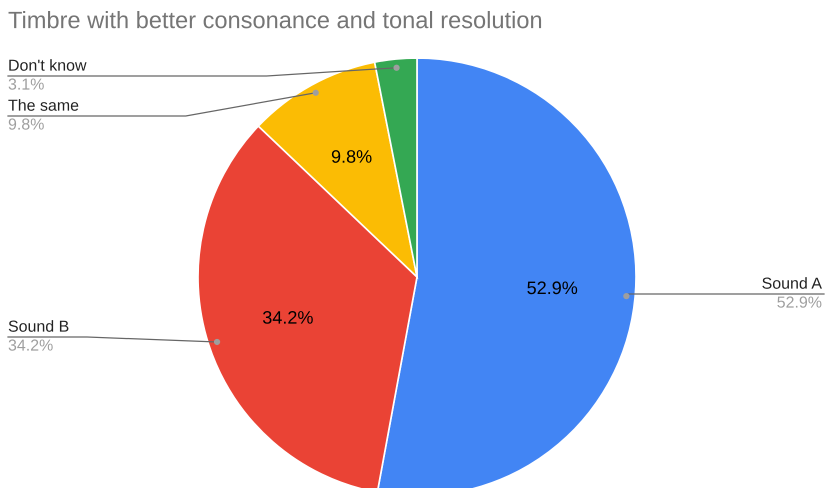 This screenshot has width=826, height=488. I want to click on slice-label: The same, so click(43, 105).